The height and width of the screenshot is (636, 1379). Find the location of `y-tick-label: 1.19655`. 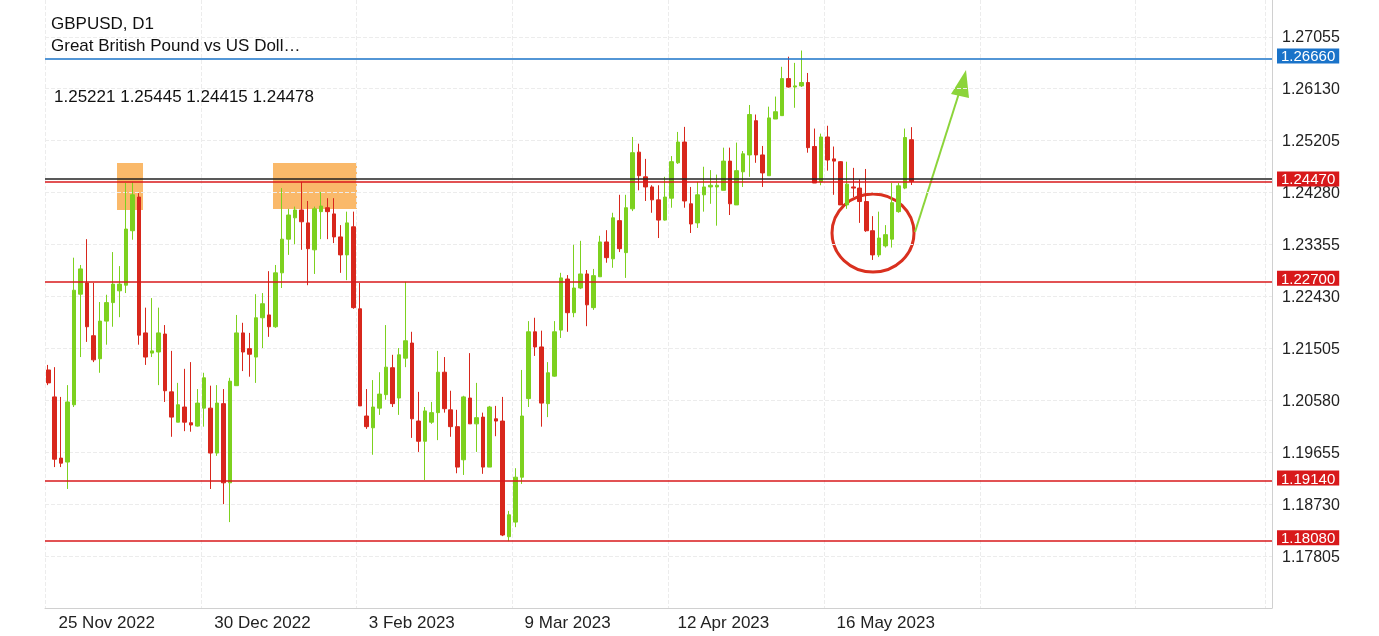

y-tick-label: 1.19655 is located at coordinates (1311, 452).